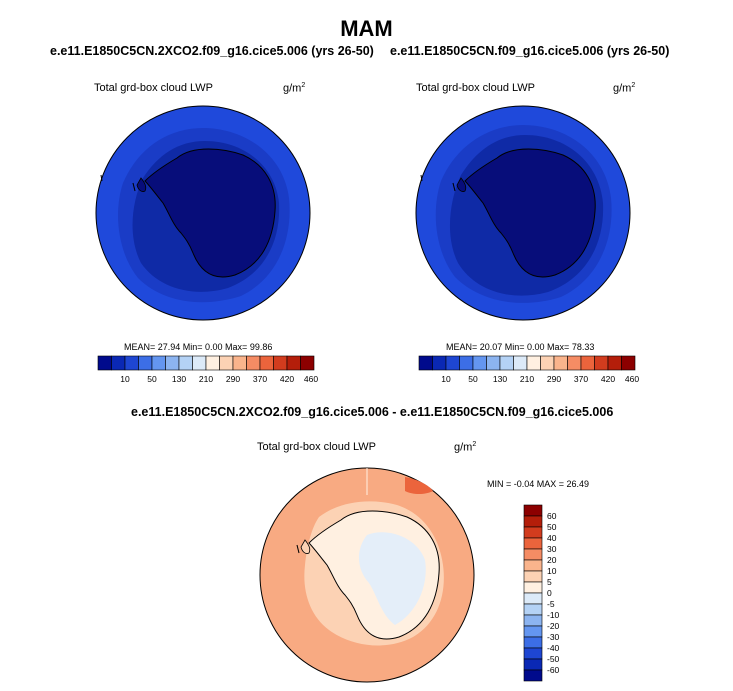  I want to click on panel-1-colorbar, so click(206, 363).